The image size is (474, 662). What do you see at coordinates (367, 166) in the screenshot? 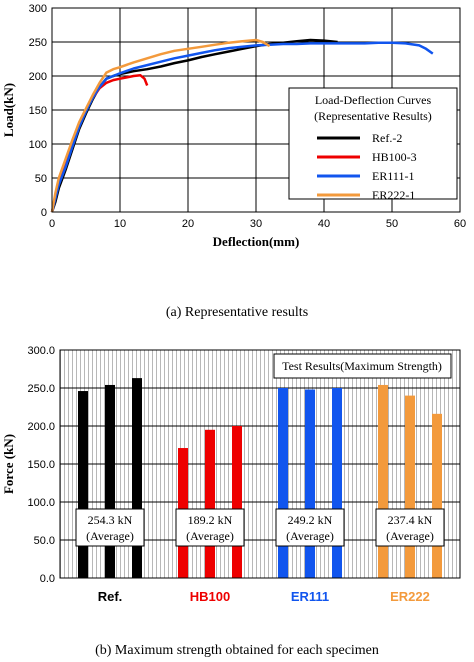
I see `legend-items-a: Ref.-2 HB100-3 ER111-1 ER222-1` at bounding box center [367, 166].